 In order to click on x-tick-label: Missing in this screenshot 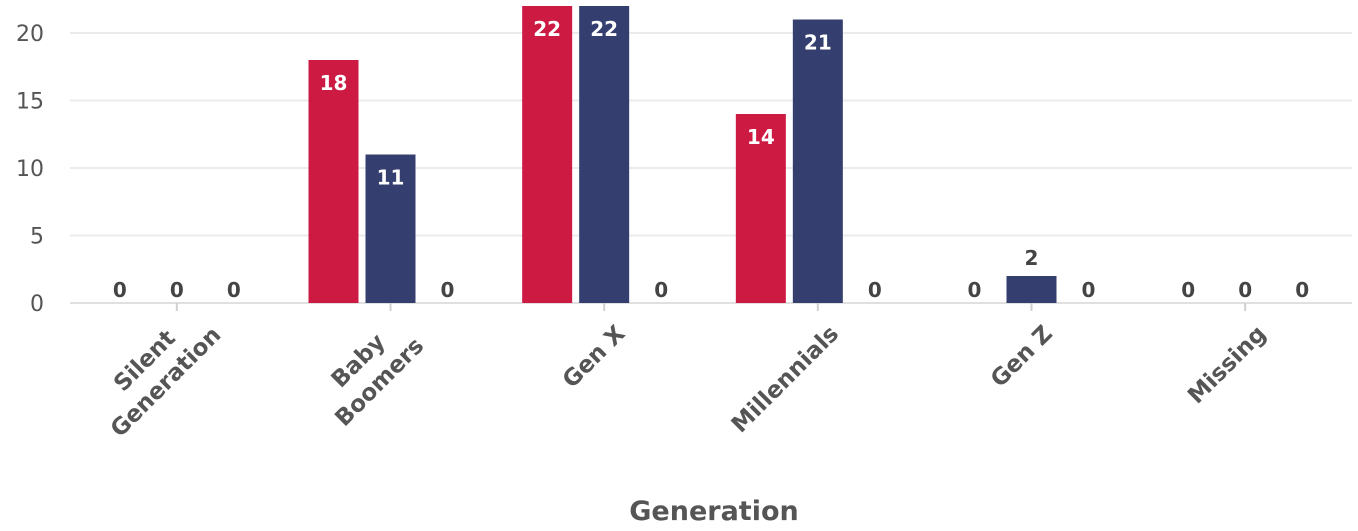, I will do `click(1227, 365)`.